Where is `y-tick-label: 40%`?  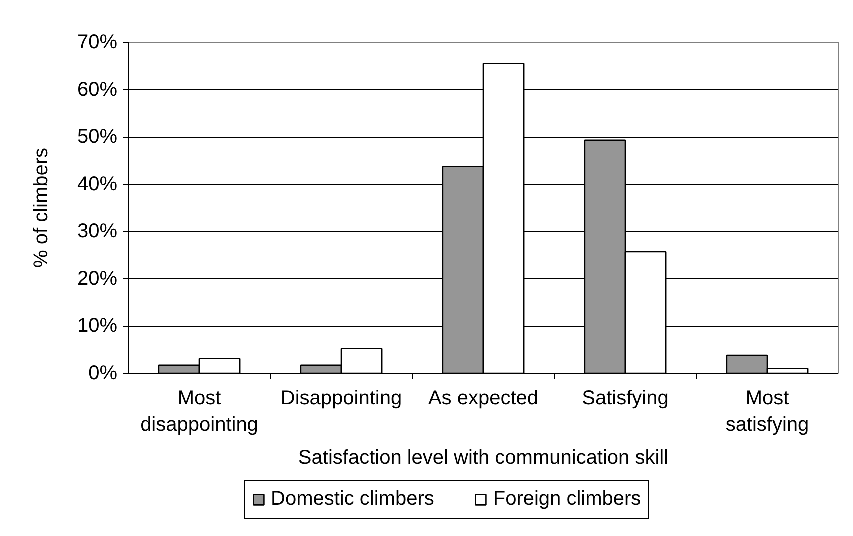 y-tick-label: 40% is located at coordinates (97, 184).